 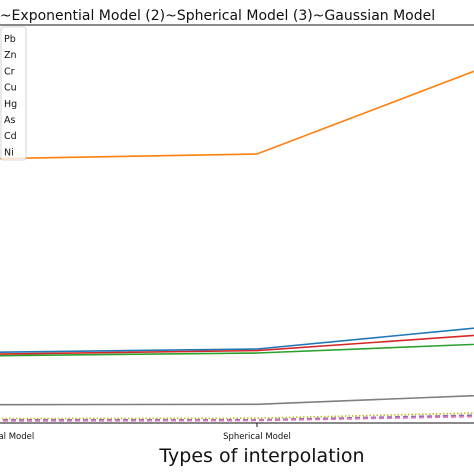 What do you see at coordinates (237, 350) in the screenshot?
I see `series-line-cr` at bounding box center [237, 350].